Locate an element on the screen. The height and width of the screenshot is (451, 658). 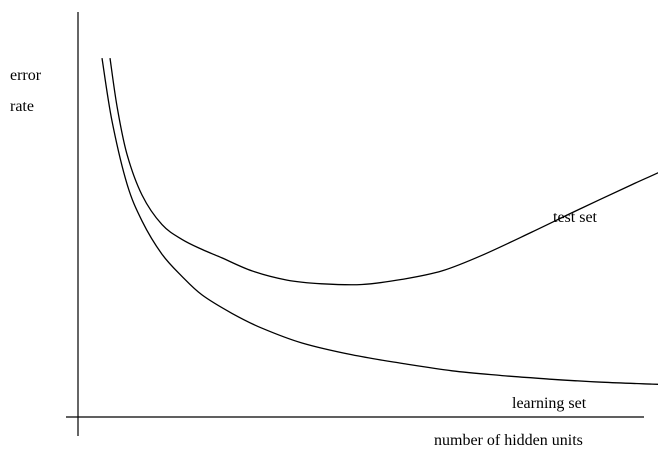
y-axis-label-line1: error is located at coordinates (26, 75).